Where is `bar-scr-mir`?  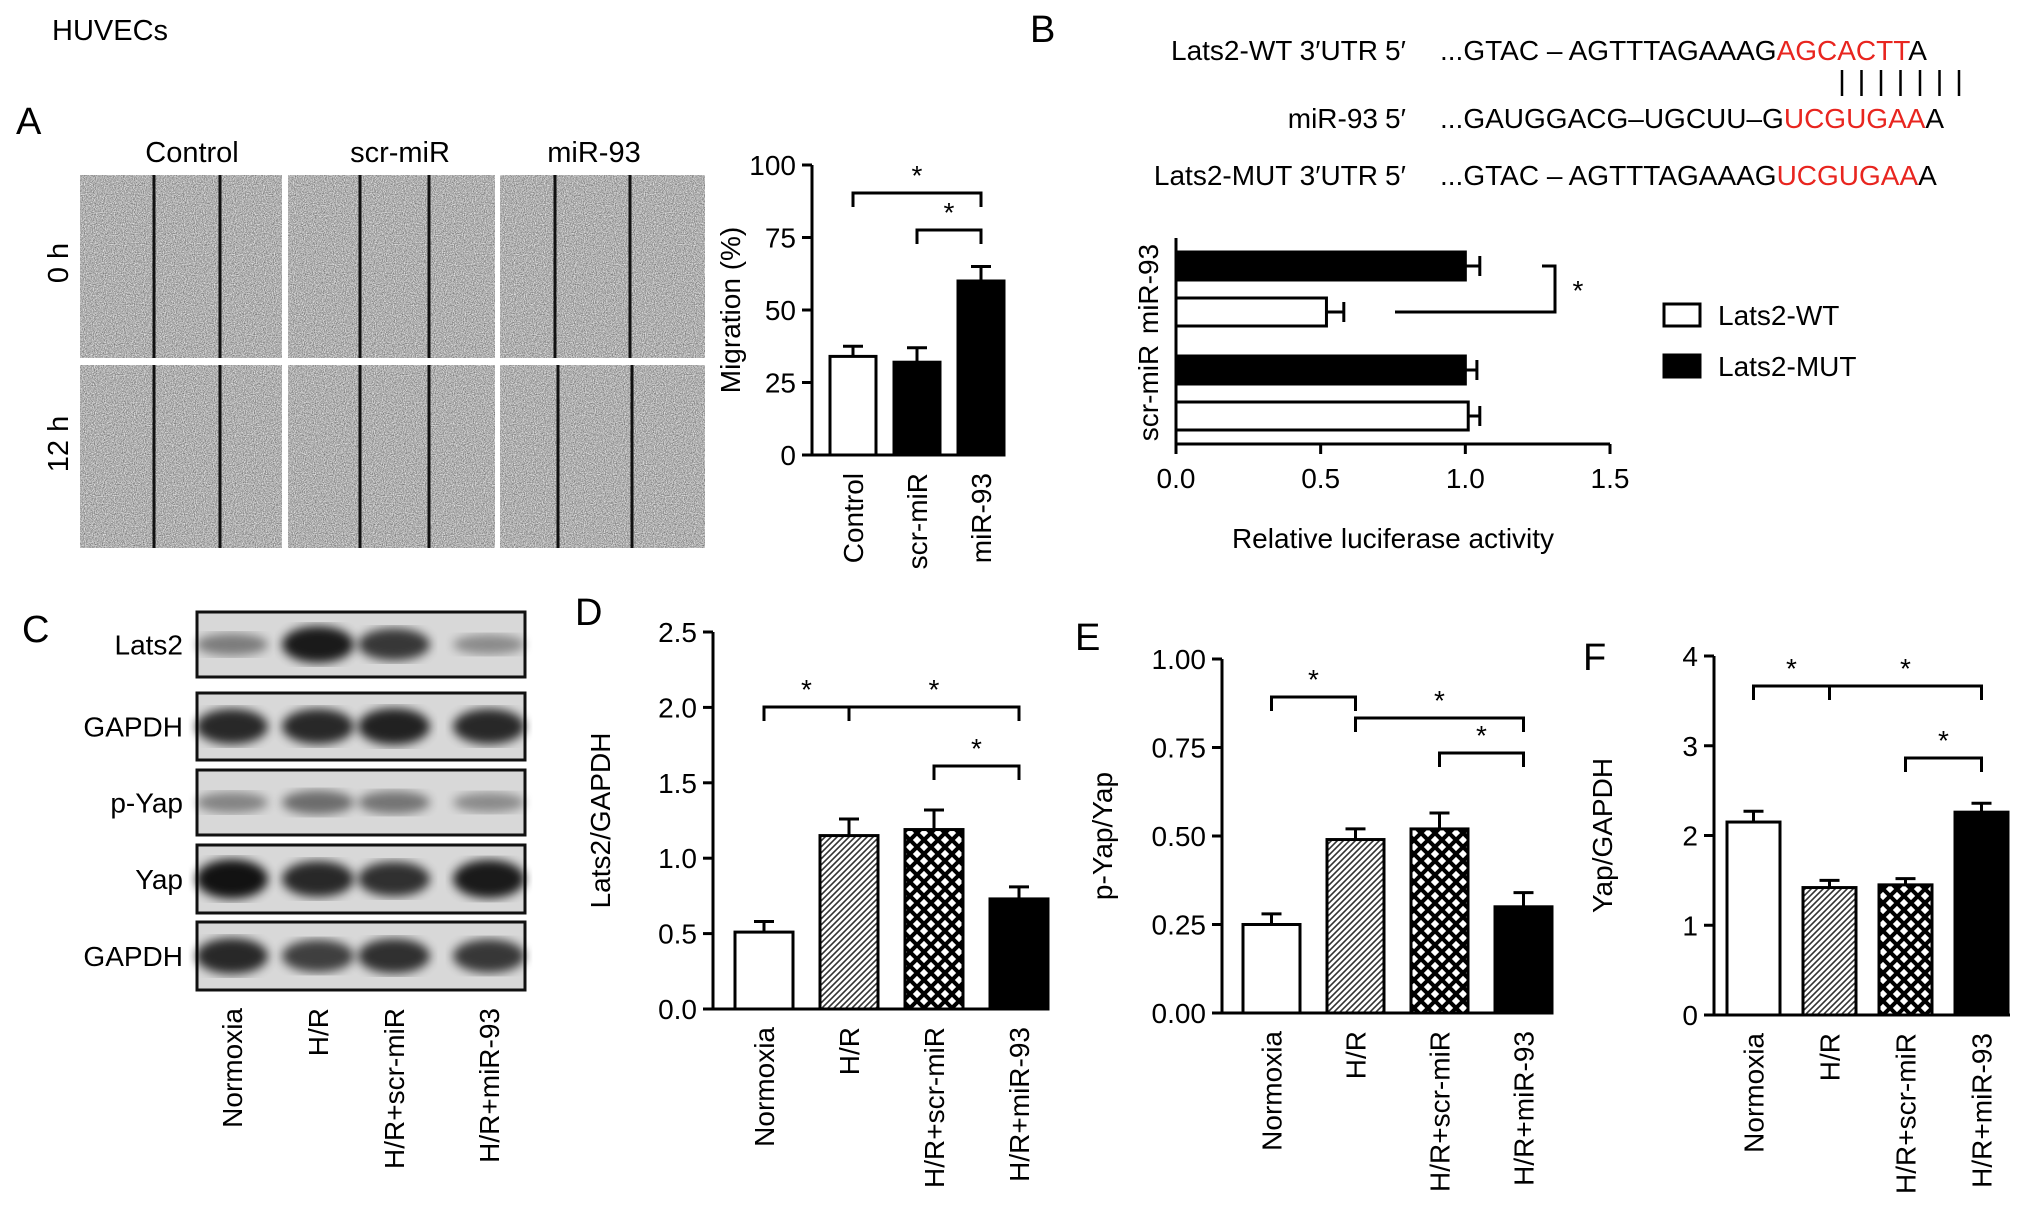
bar-scr-mir is located at coordinates (917, 408).